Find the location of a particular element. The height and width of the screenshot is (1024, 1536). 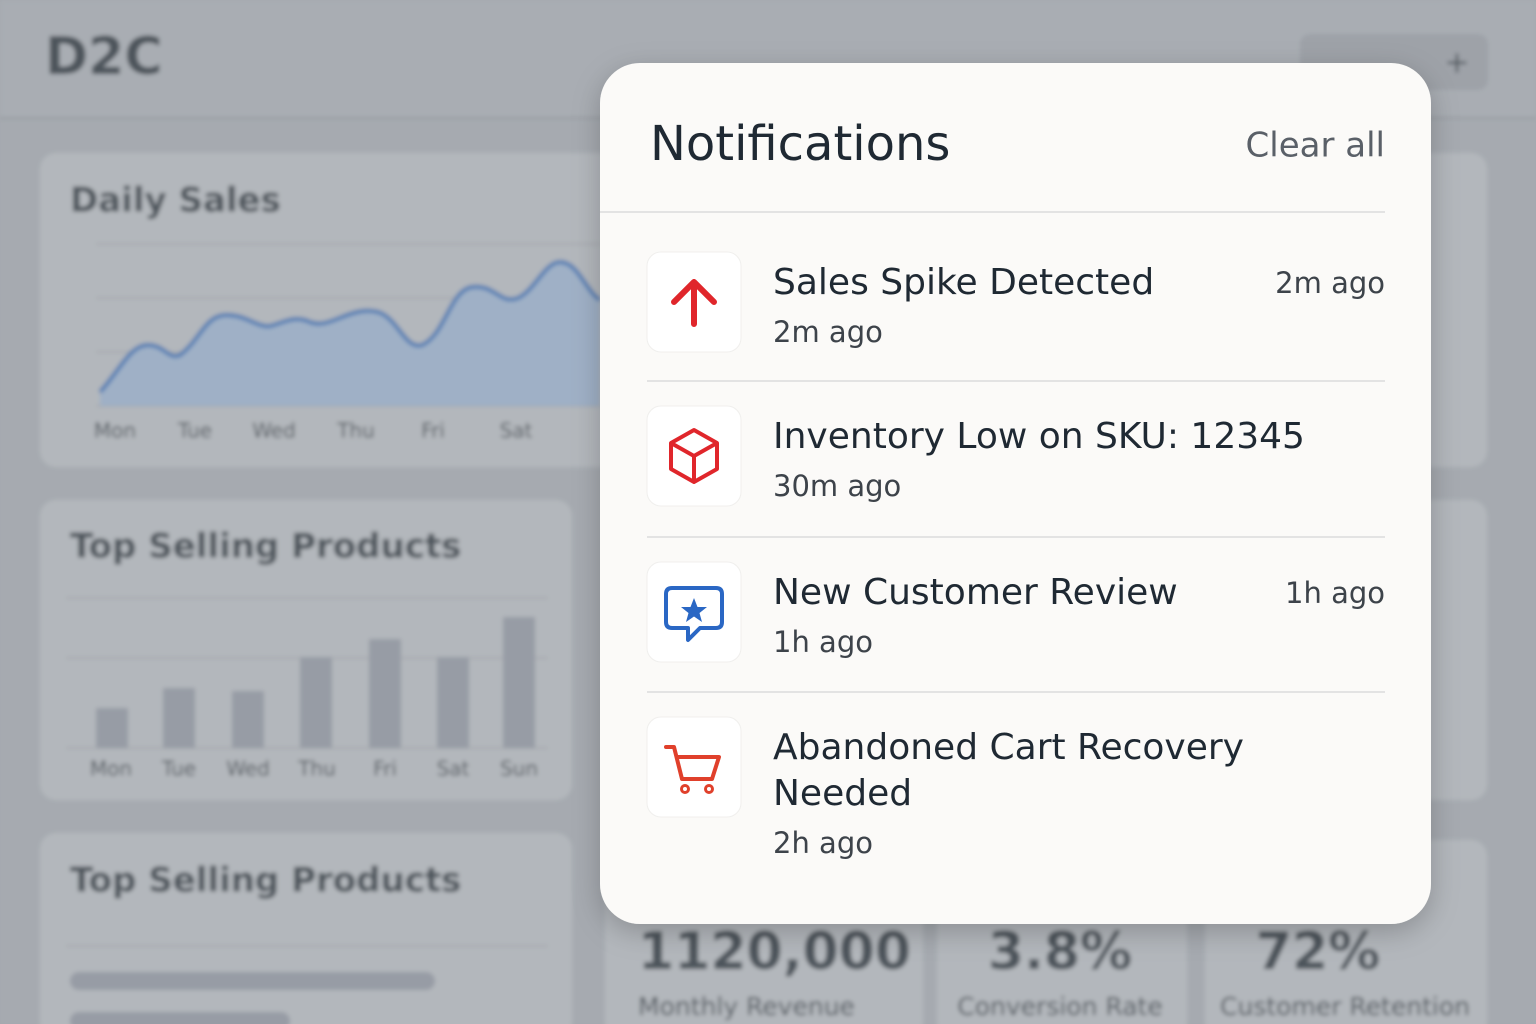

notification-time-right: 1h ago is located at coordinates (1335, 593).